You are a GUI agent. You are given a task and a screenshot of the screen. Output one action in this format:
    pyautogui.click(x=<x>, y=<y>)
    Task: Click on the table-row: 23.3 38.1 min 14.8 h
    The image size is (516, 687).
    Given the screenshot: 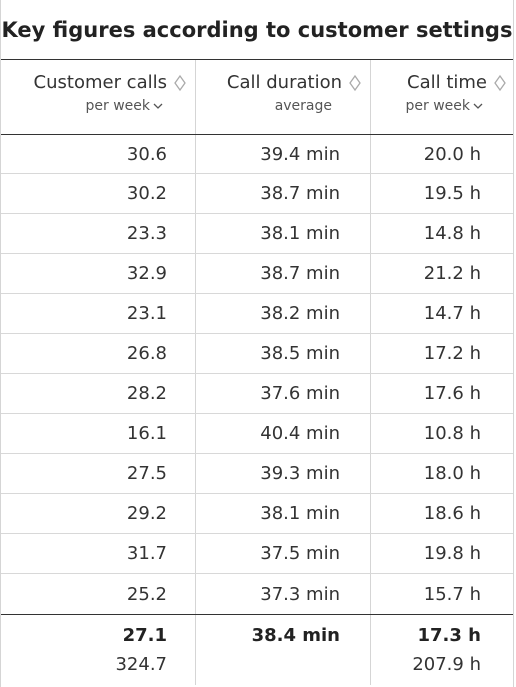 What is the action you would take?
    pyautogui.click(x=257, y=234)
    